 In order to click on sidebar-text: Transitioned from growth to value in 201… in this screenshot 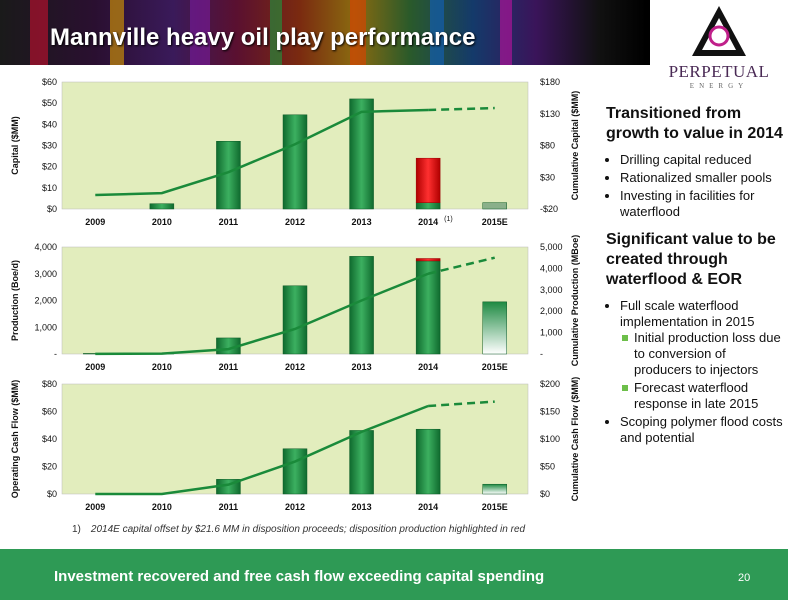, I will do `click(695, 280)`.